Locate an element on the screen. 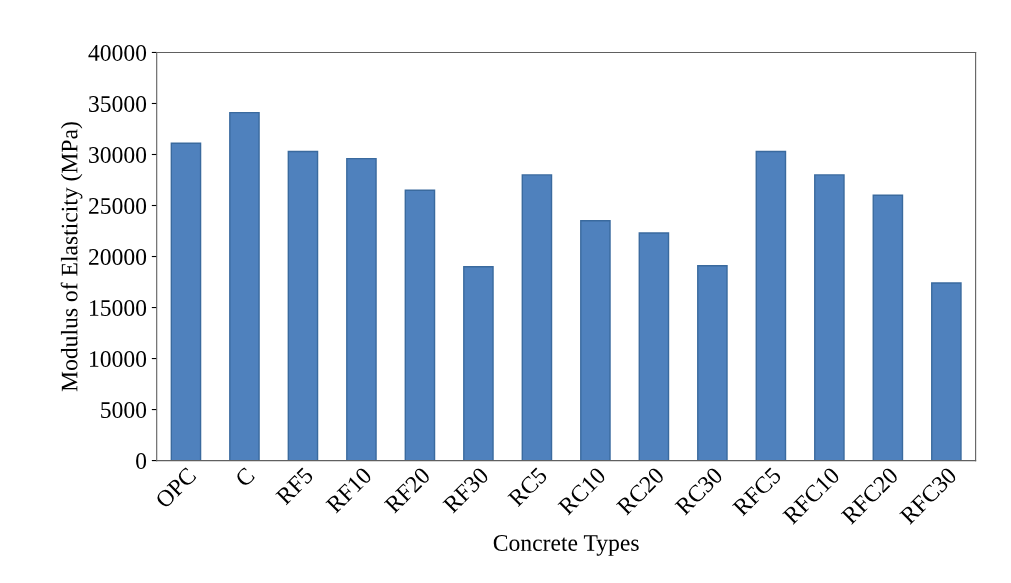 The width and height of the screenshot is (1011, 583). x-tick-label: RF5 is located at coordinates (295, 486).